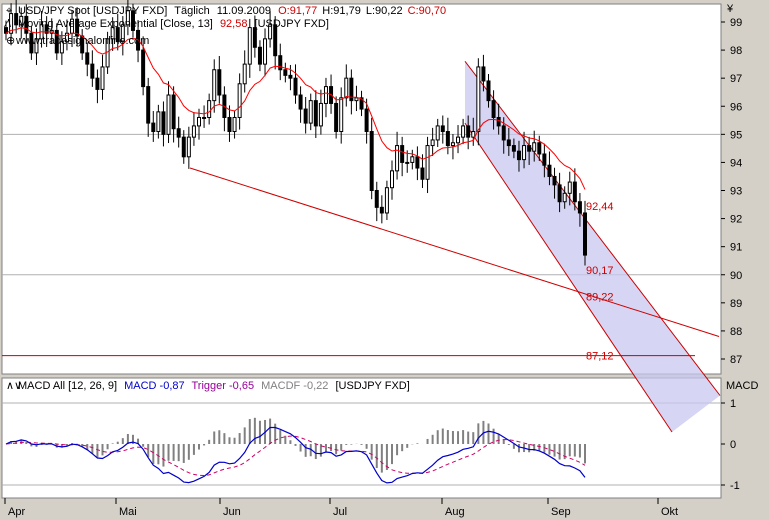 The width and height of the screenshot is (769, 520). I want to click on yen-unit-label: ¥, so click(730, 9).